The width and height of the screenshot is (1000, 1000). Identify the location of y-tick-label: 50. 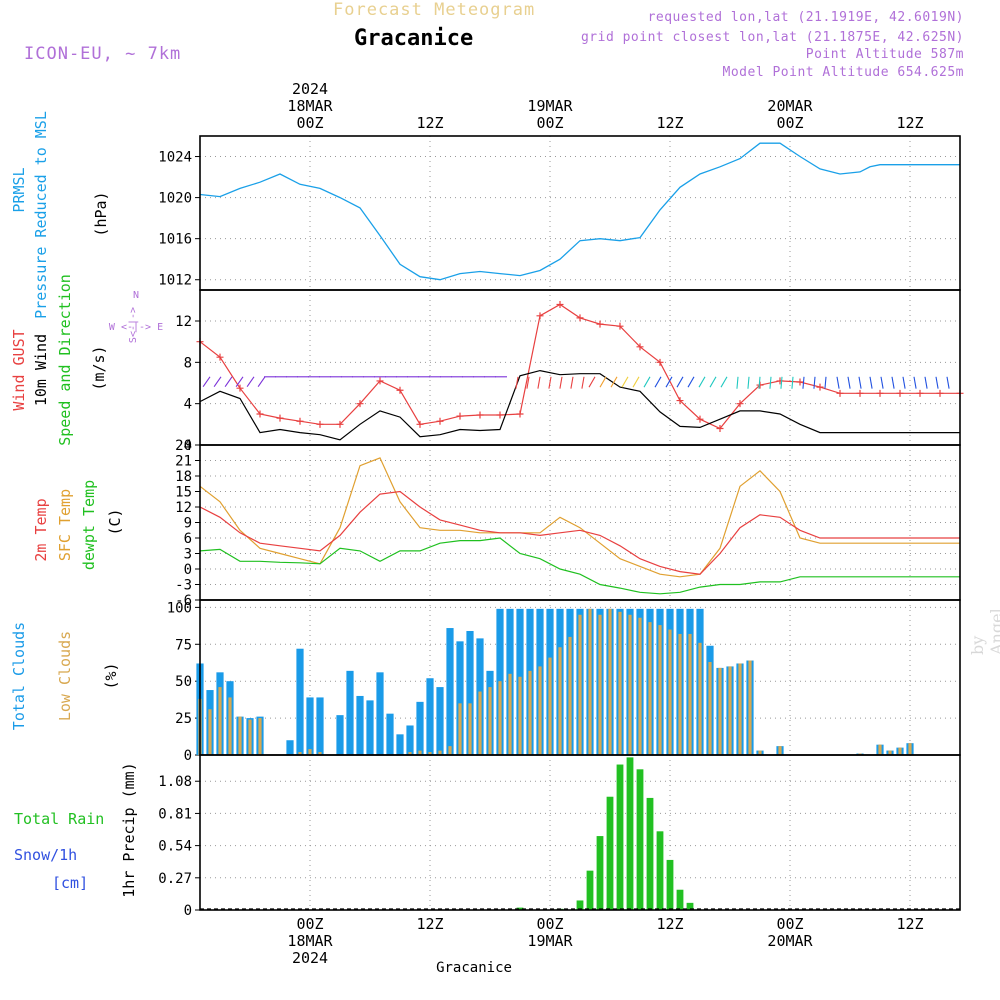
(183, 682).